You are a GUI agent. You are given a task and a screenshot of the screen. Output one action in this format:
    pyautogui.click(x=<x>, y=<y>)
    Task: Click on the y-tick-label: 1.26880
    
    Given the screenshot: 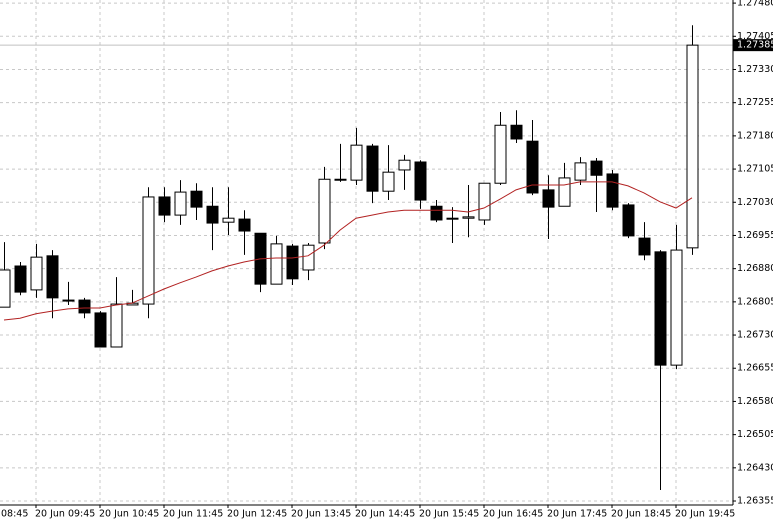 What is the action you would take?
    pyautogui.click(x=755, y=268)
    